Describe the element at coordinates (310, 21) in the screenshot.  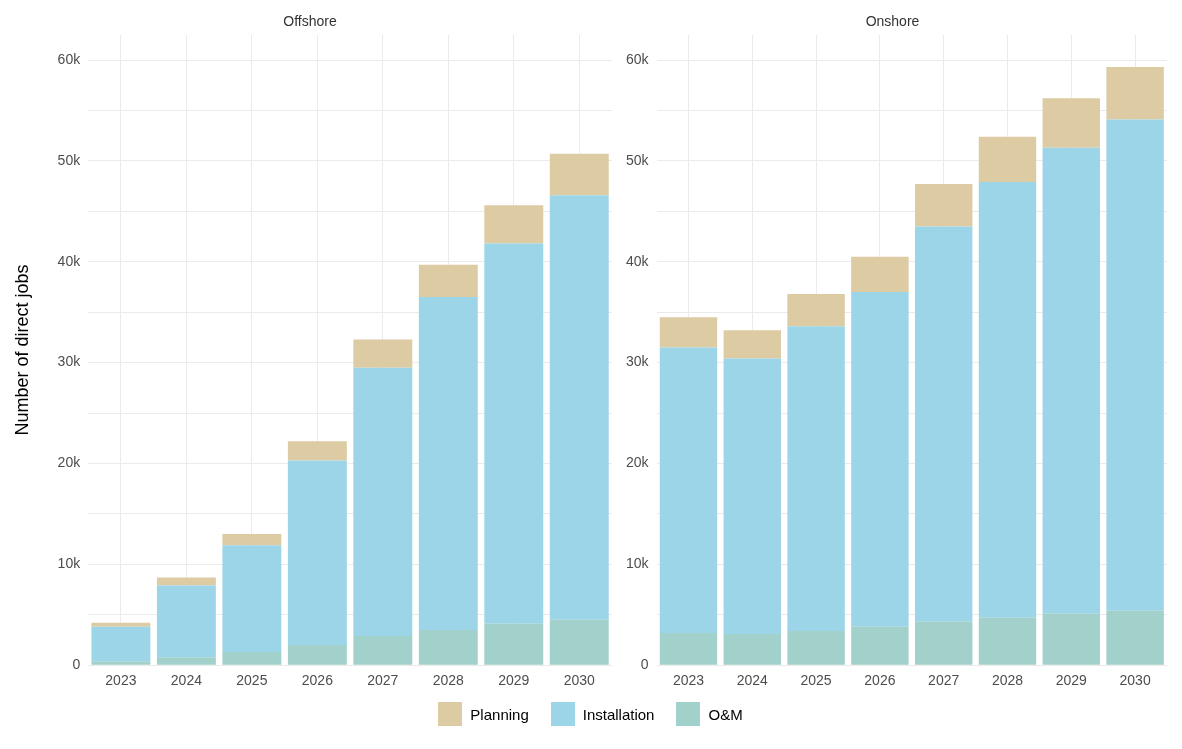
I see `chart-title: Offshore` at that location.